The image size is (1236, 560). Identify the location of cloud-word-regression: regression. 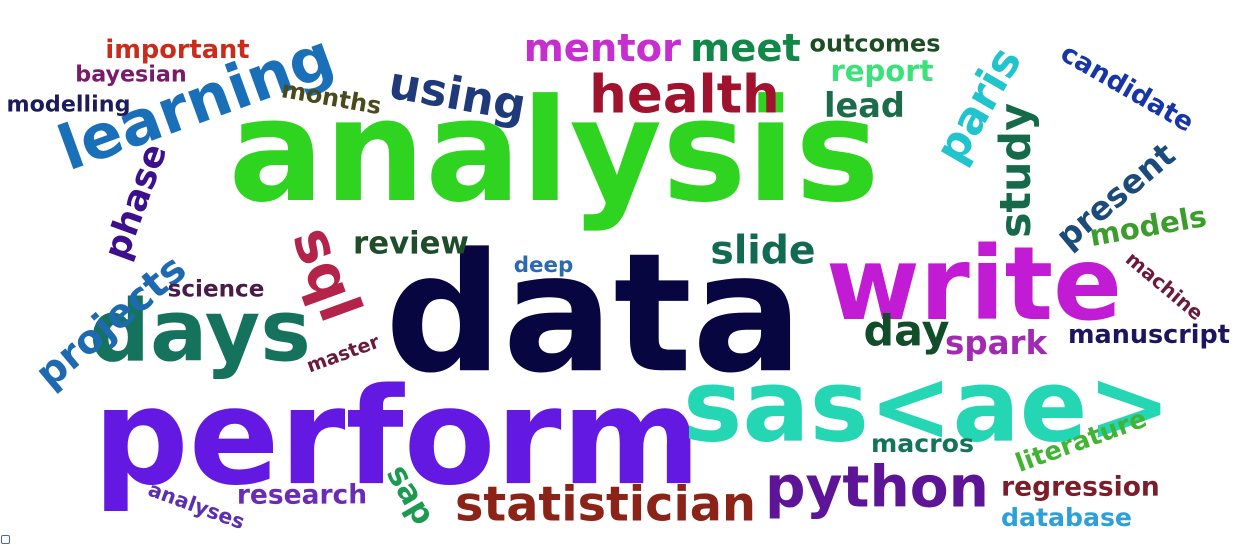
(1080, 487).